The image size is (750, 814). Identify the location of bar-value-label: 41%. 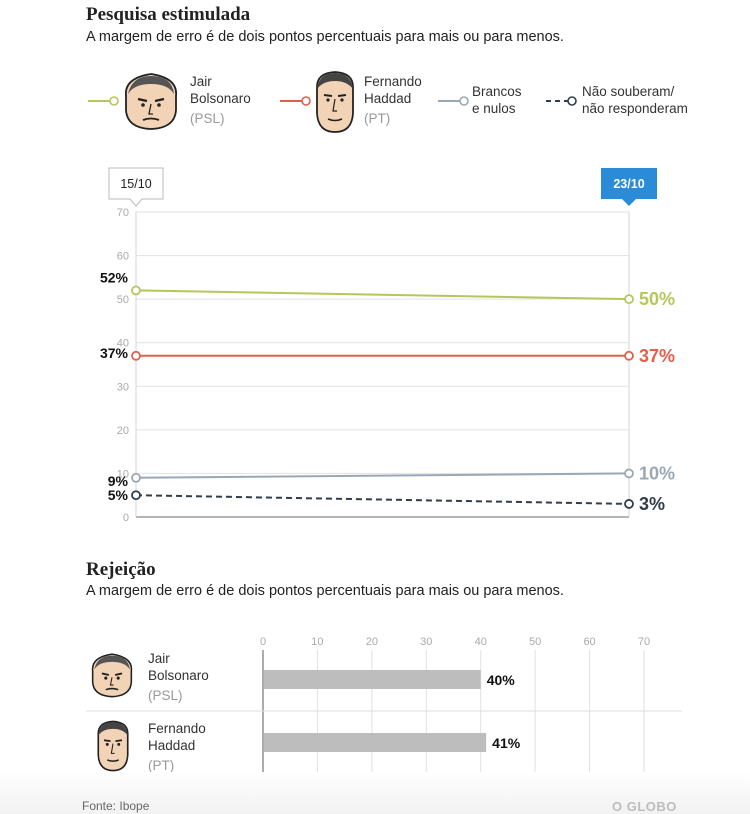
(506, 743).